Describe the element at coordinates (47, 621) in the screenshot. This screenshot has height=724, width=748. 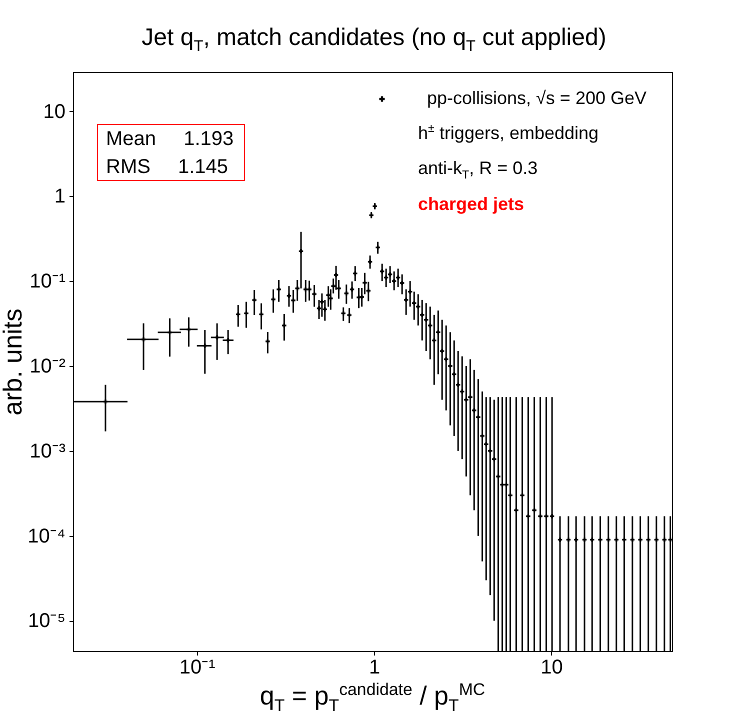
I see `y-tick-label: 10⁻⁵` at that location.